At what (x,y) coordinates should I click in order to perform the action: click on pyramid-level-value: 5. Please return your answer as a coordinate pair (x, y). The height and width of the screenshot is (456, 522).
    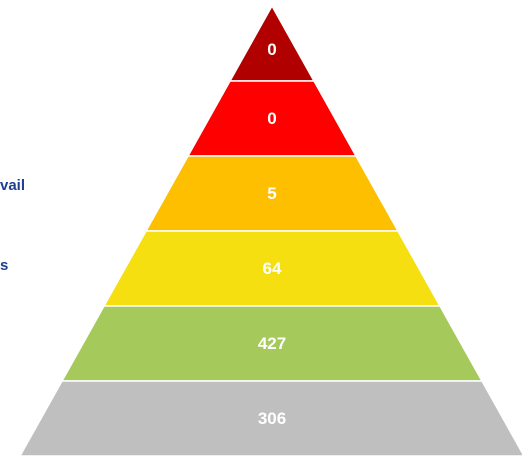
    Looking at the image, I should click on (271, 193).